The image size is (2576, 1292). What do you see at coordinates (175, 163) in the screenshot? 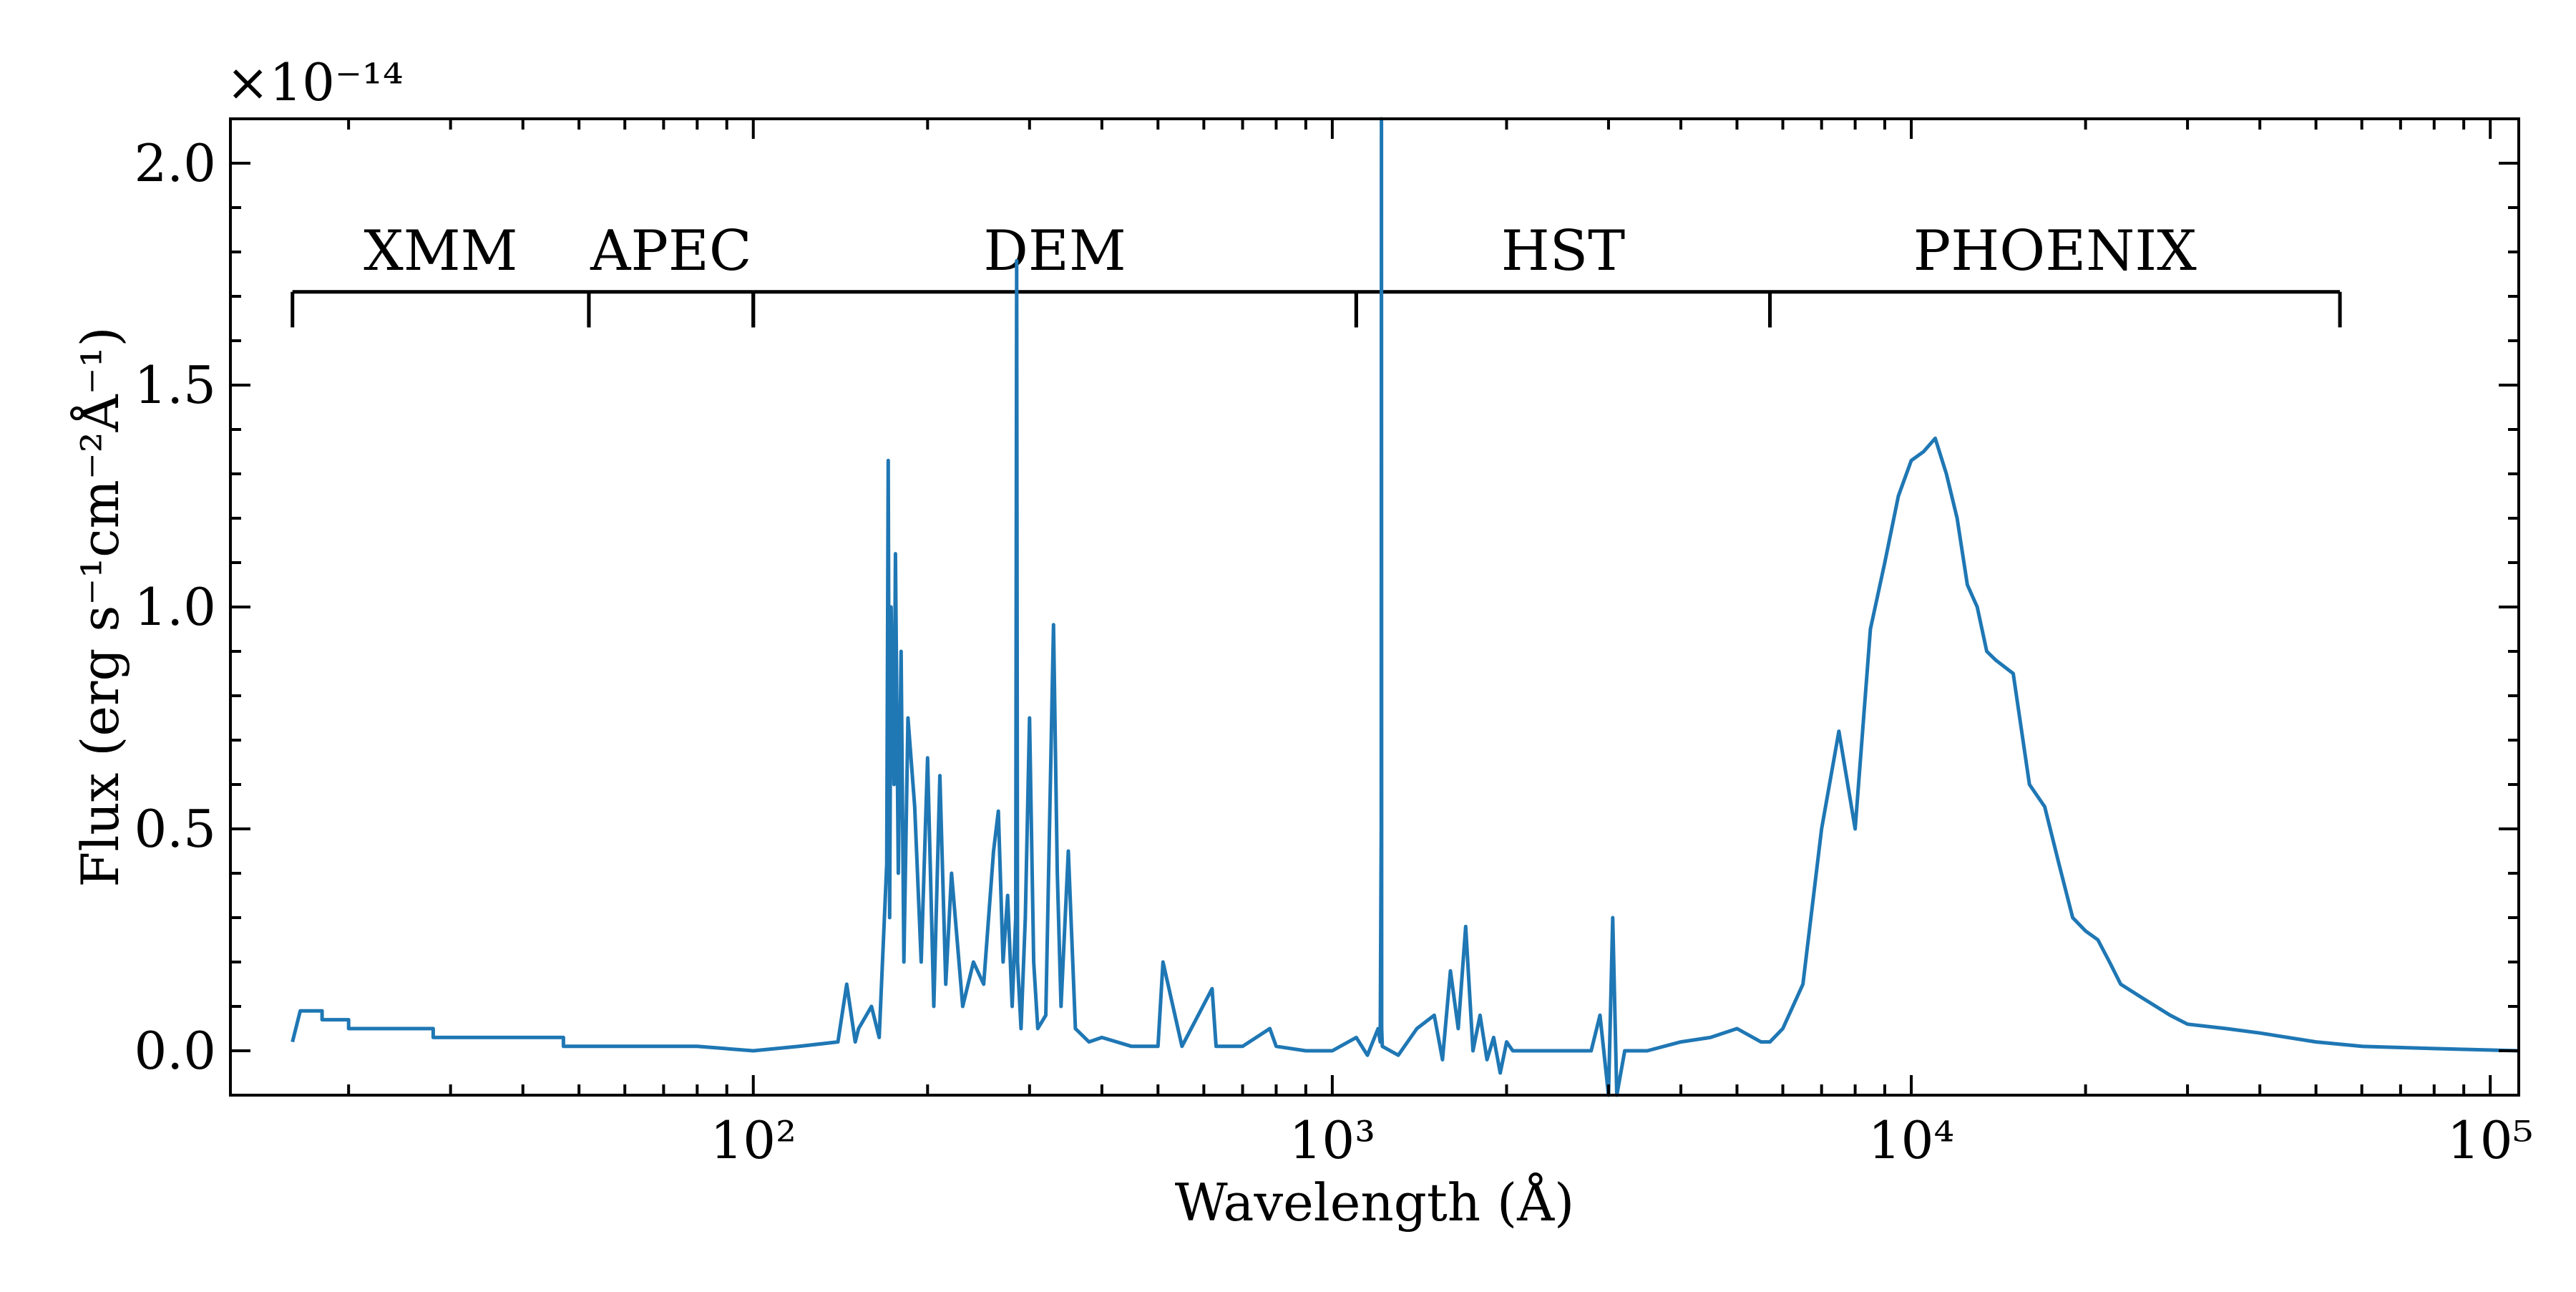
I see `y-tick-label-4: 2.0` at bounding box center [175, 163].